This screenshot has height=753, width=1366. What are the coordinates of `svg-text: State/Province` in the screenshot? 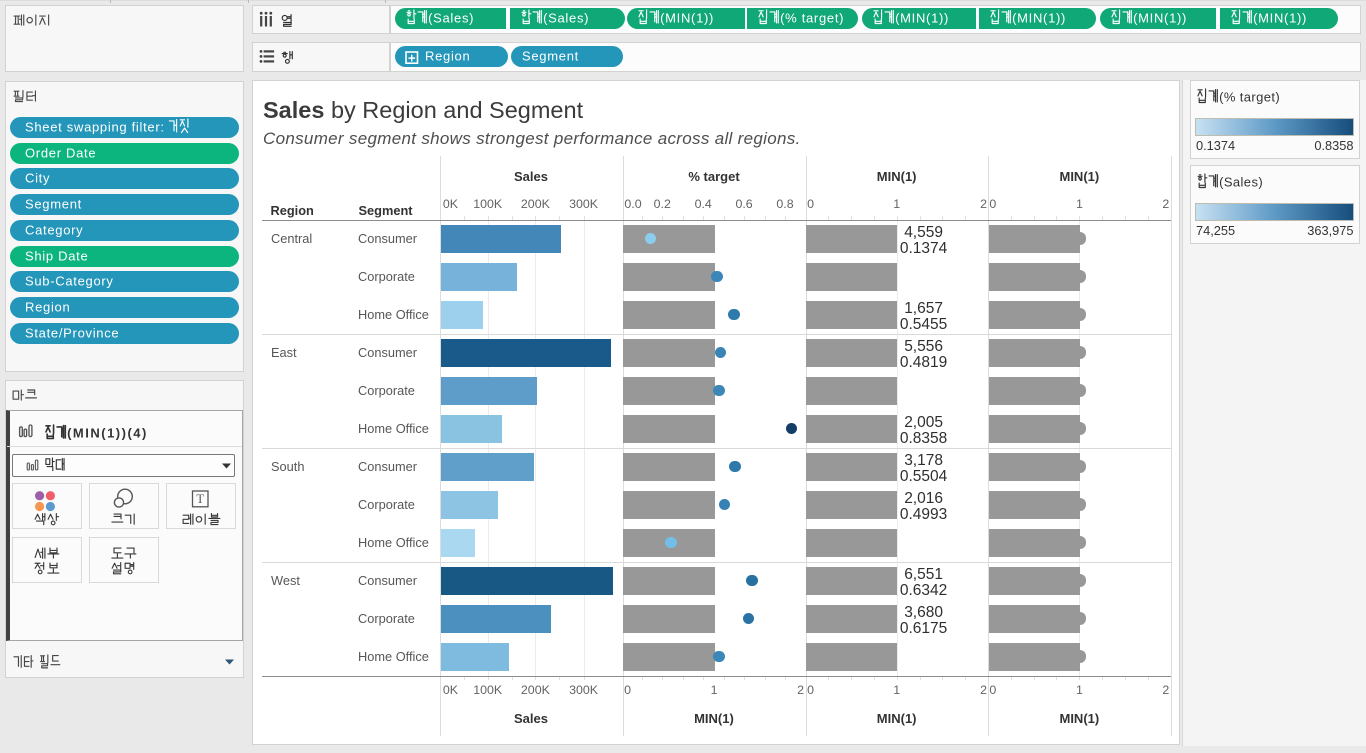 It's located at (72, 332).